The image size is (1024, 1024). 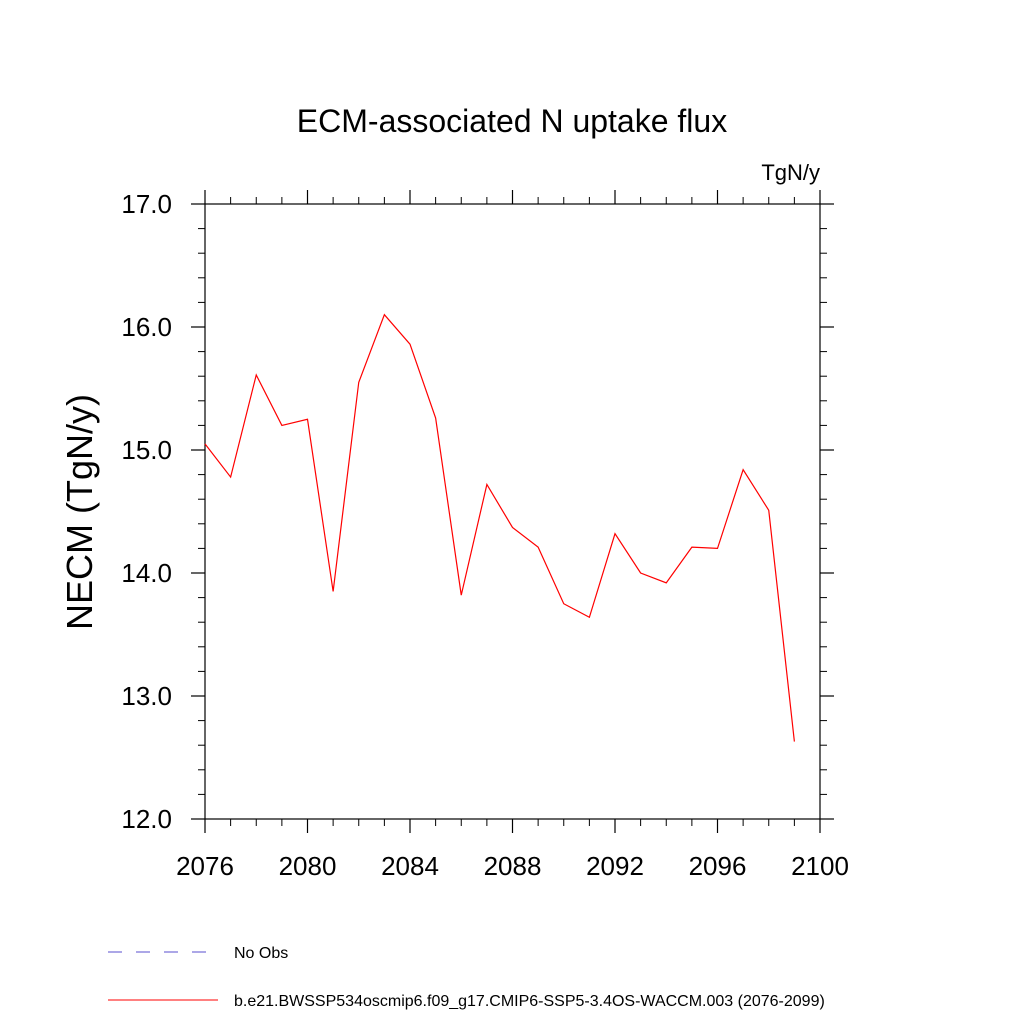 I want to click on y-tick-label-13: 13.0, so click(x=146, y=696).